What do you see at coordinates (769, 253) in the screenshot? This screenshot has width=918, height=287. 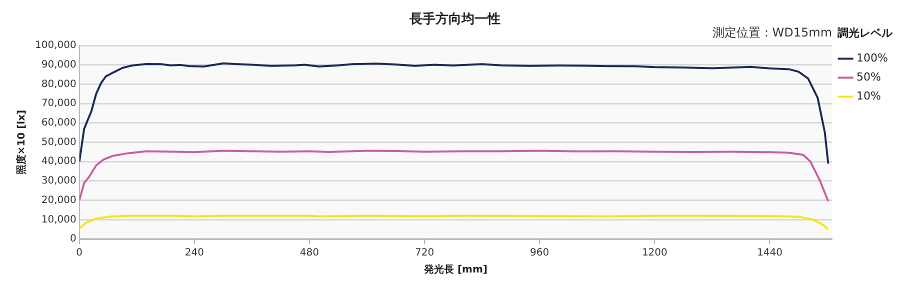 I see `x-tick-label: 1440` at bounding box center [769, 253].